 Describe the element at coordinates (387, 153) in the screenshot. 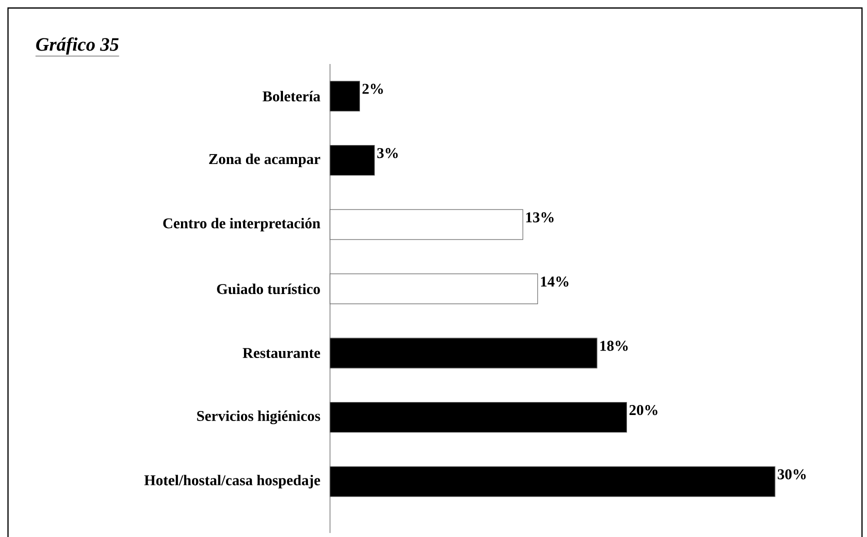

I see `data-label: 3%` at that location.